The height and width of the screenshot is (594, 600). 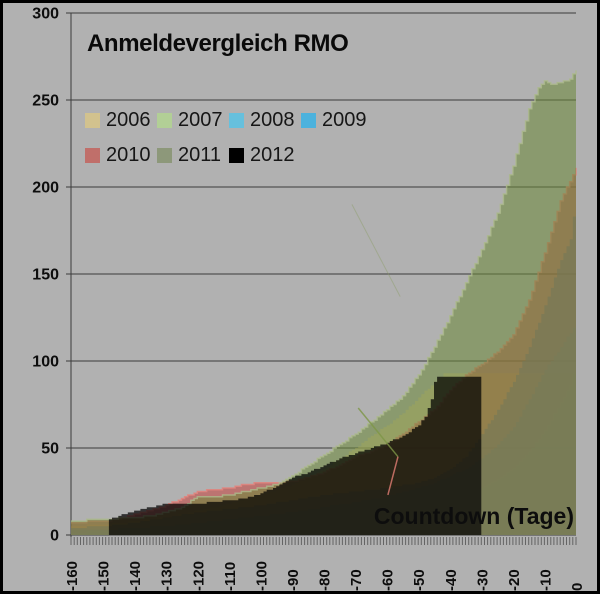 I want to click on chart-title: Anmeldevergleich RMO, so click(x=218, y=43).